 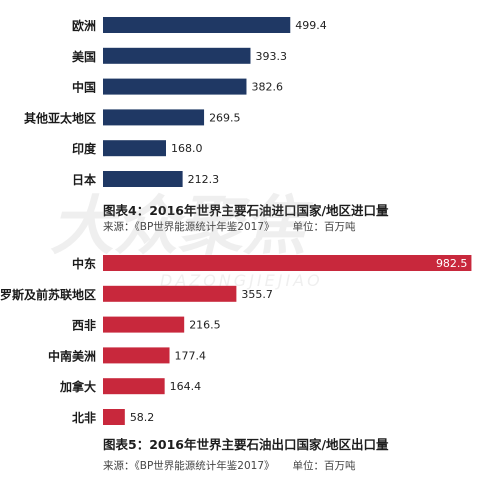 I want to click on category-label: 加拿大, so click(x=77, y=386).